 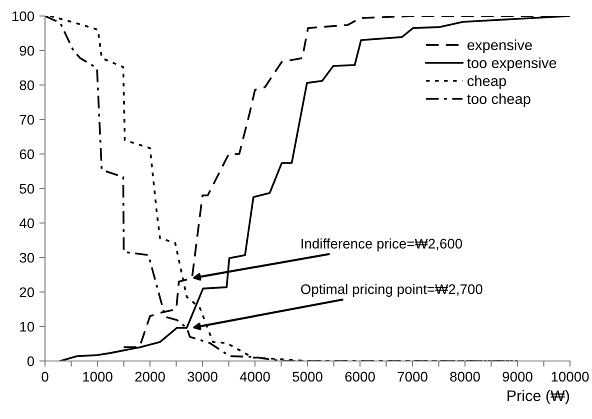 I want to click on x-tick-label: 9000, so click(x=517, y=377).